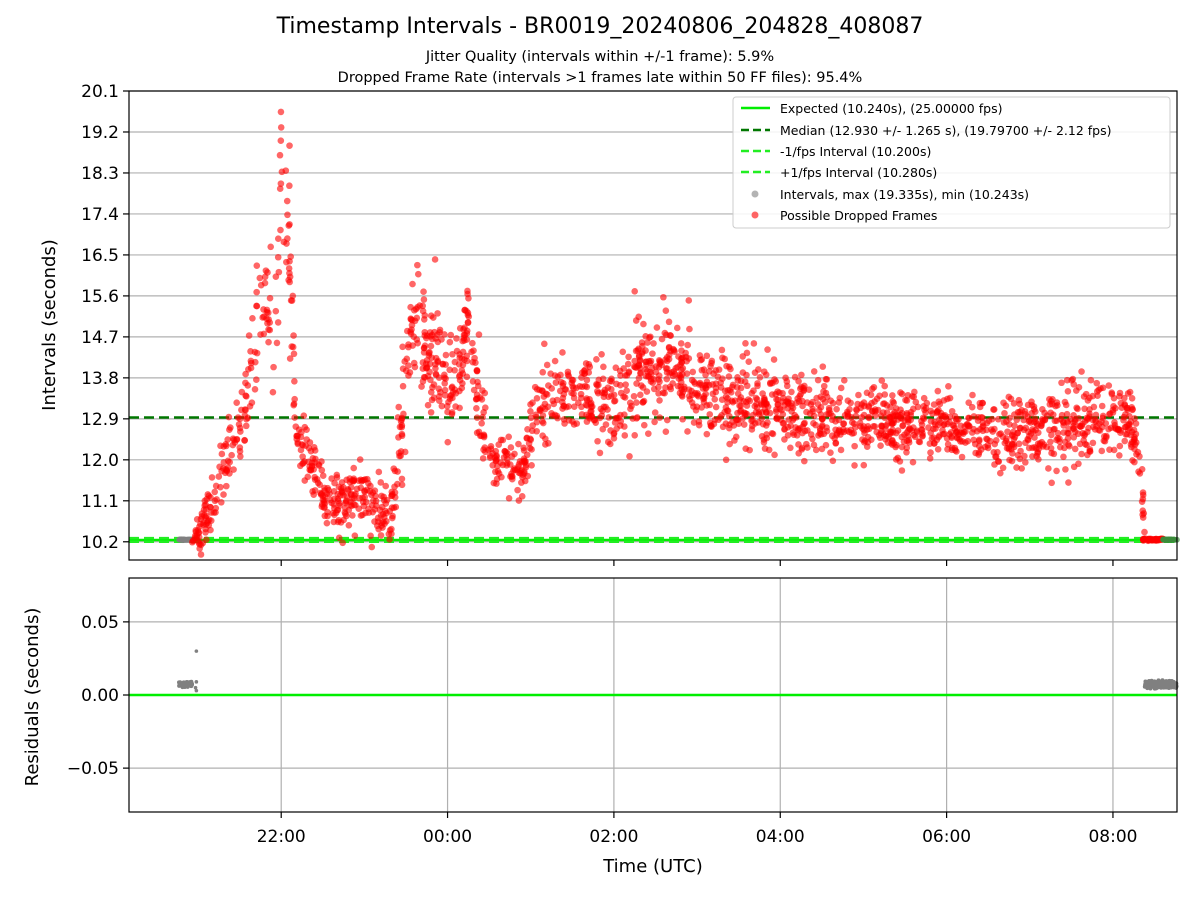 Image resolution: width=1200 pixels, height=900 pixels. I want to click on x-tick-label: 02:00, so click(613, 837).